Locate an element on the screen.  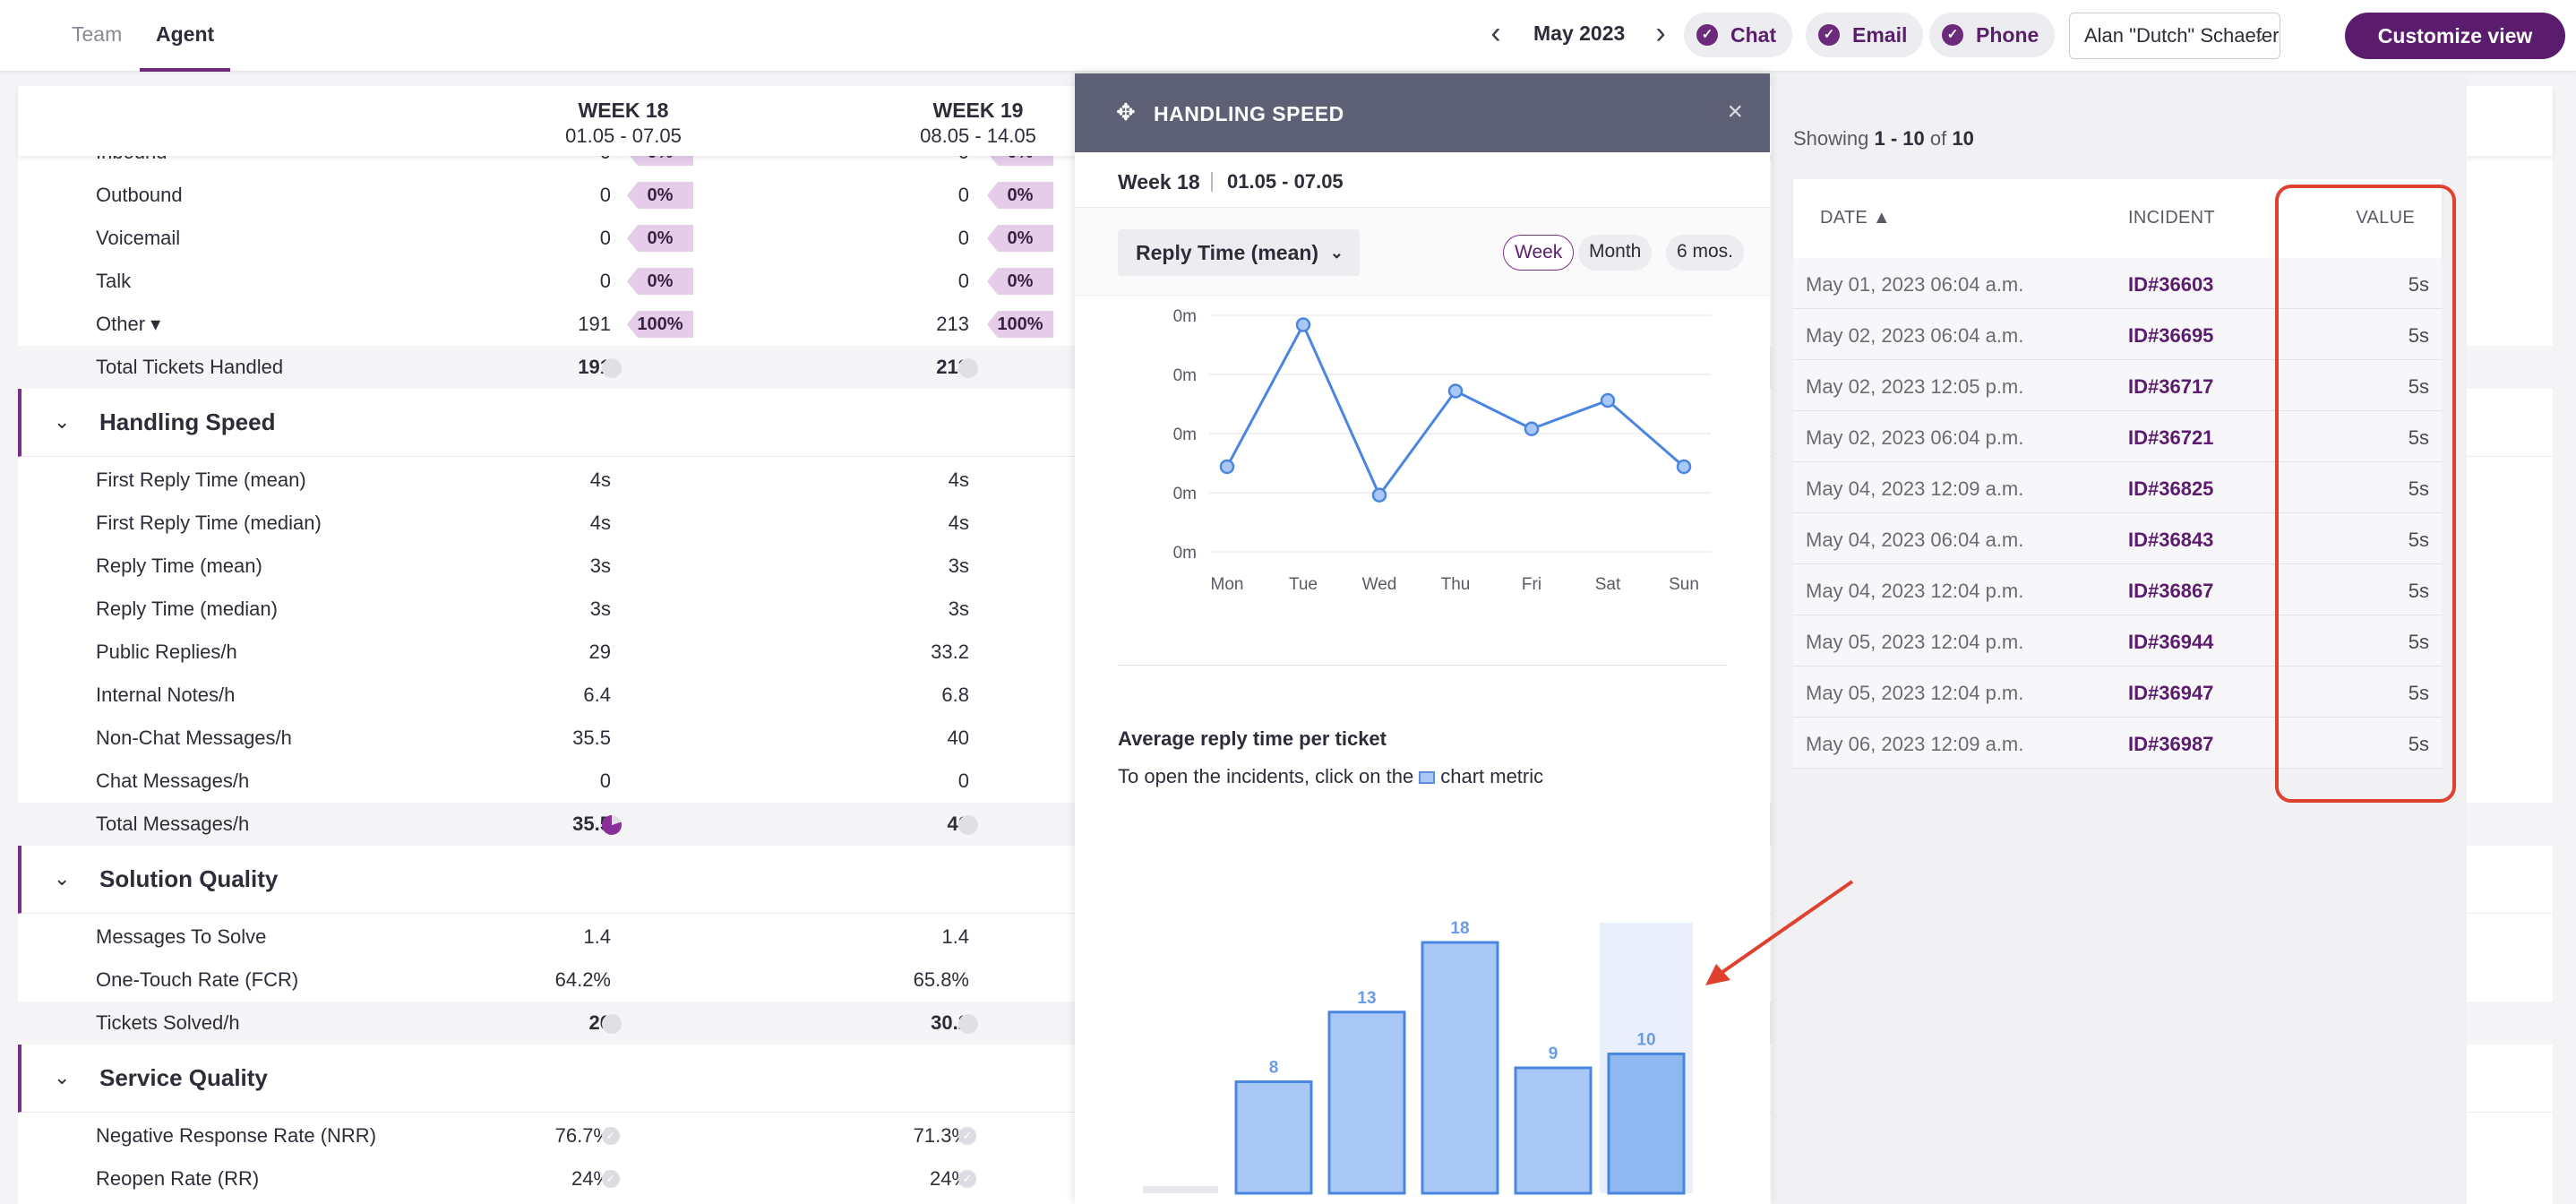
customize-view-button: Customize view is located at coordinates (2455, 36).